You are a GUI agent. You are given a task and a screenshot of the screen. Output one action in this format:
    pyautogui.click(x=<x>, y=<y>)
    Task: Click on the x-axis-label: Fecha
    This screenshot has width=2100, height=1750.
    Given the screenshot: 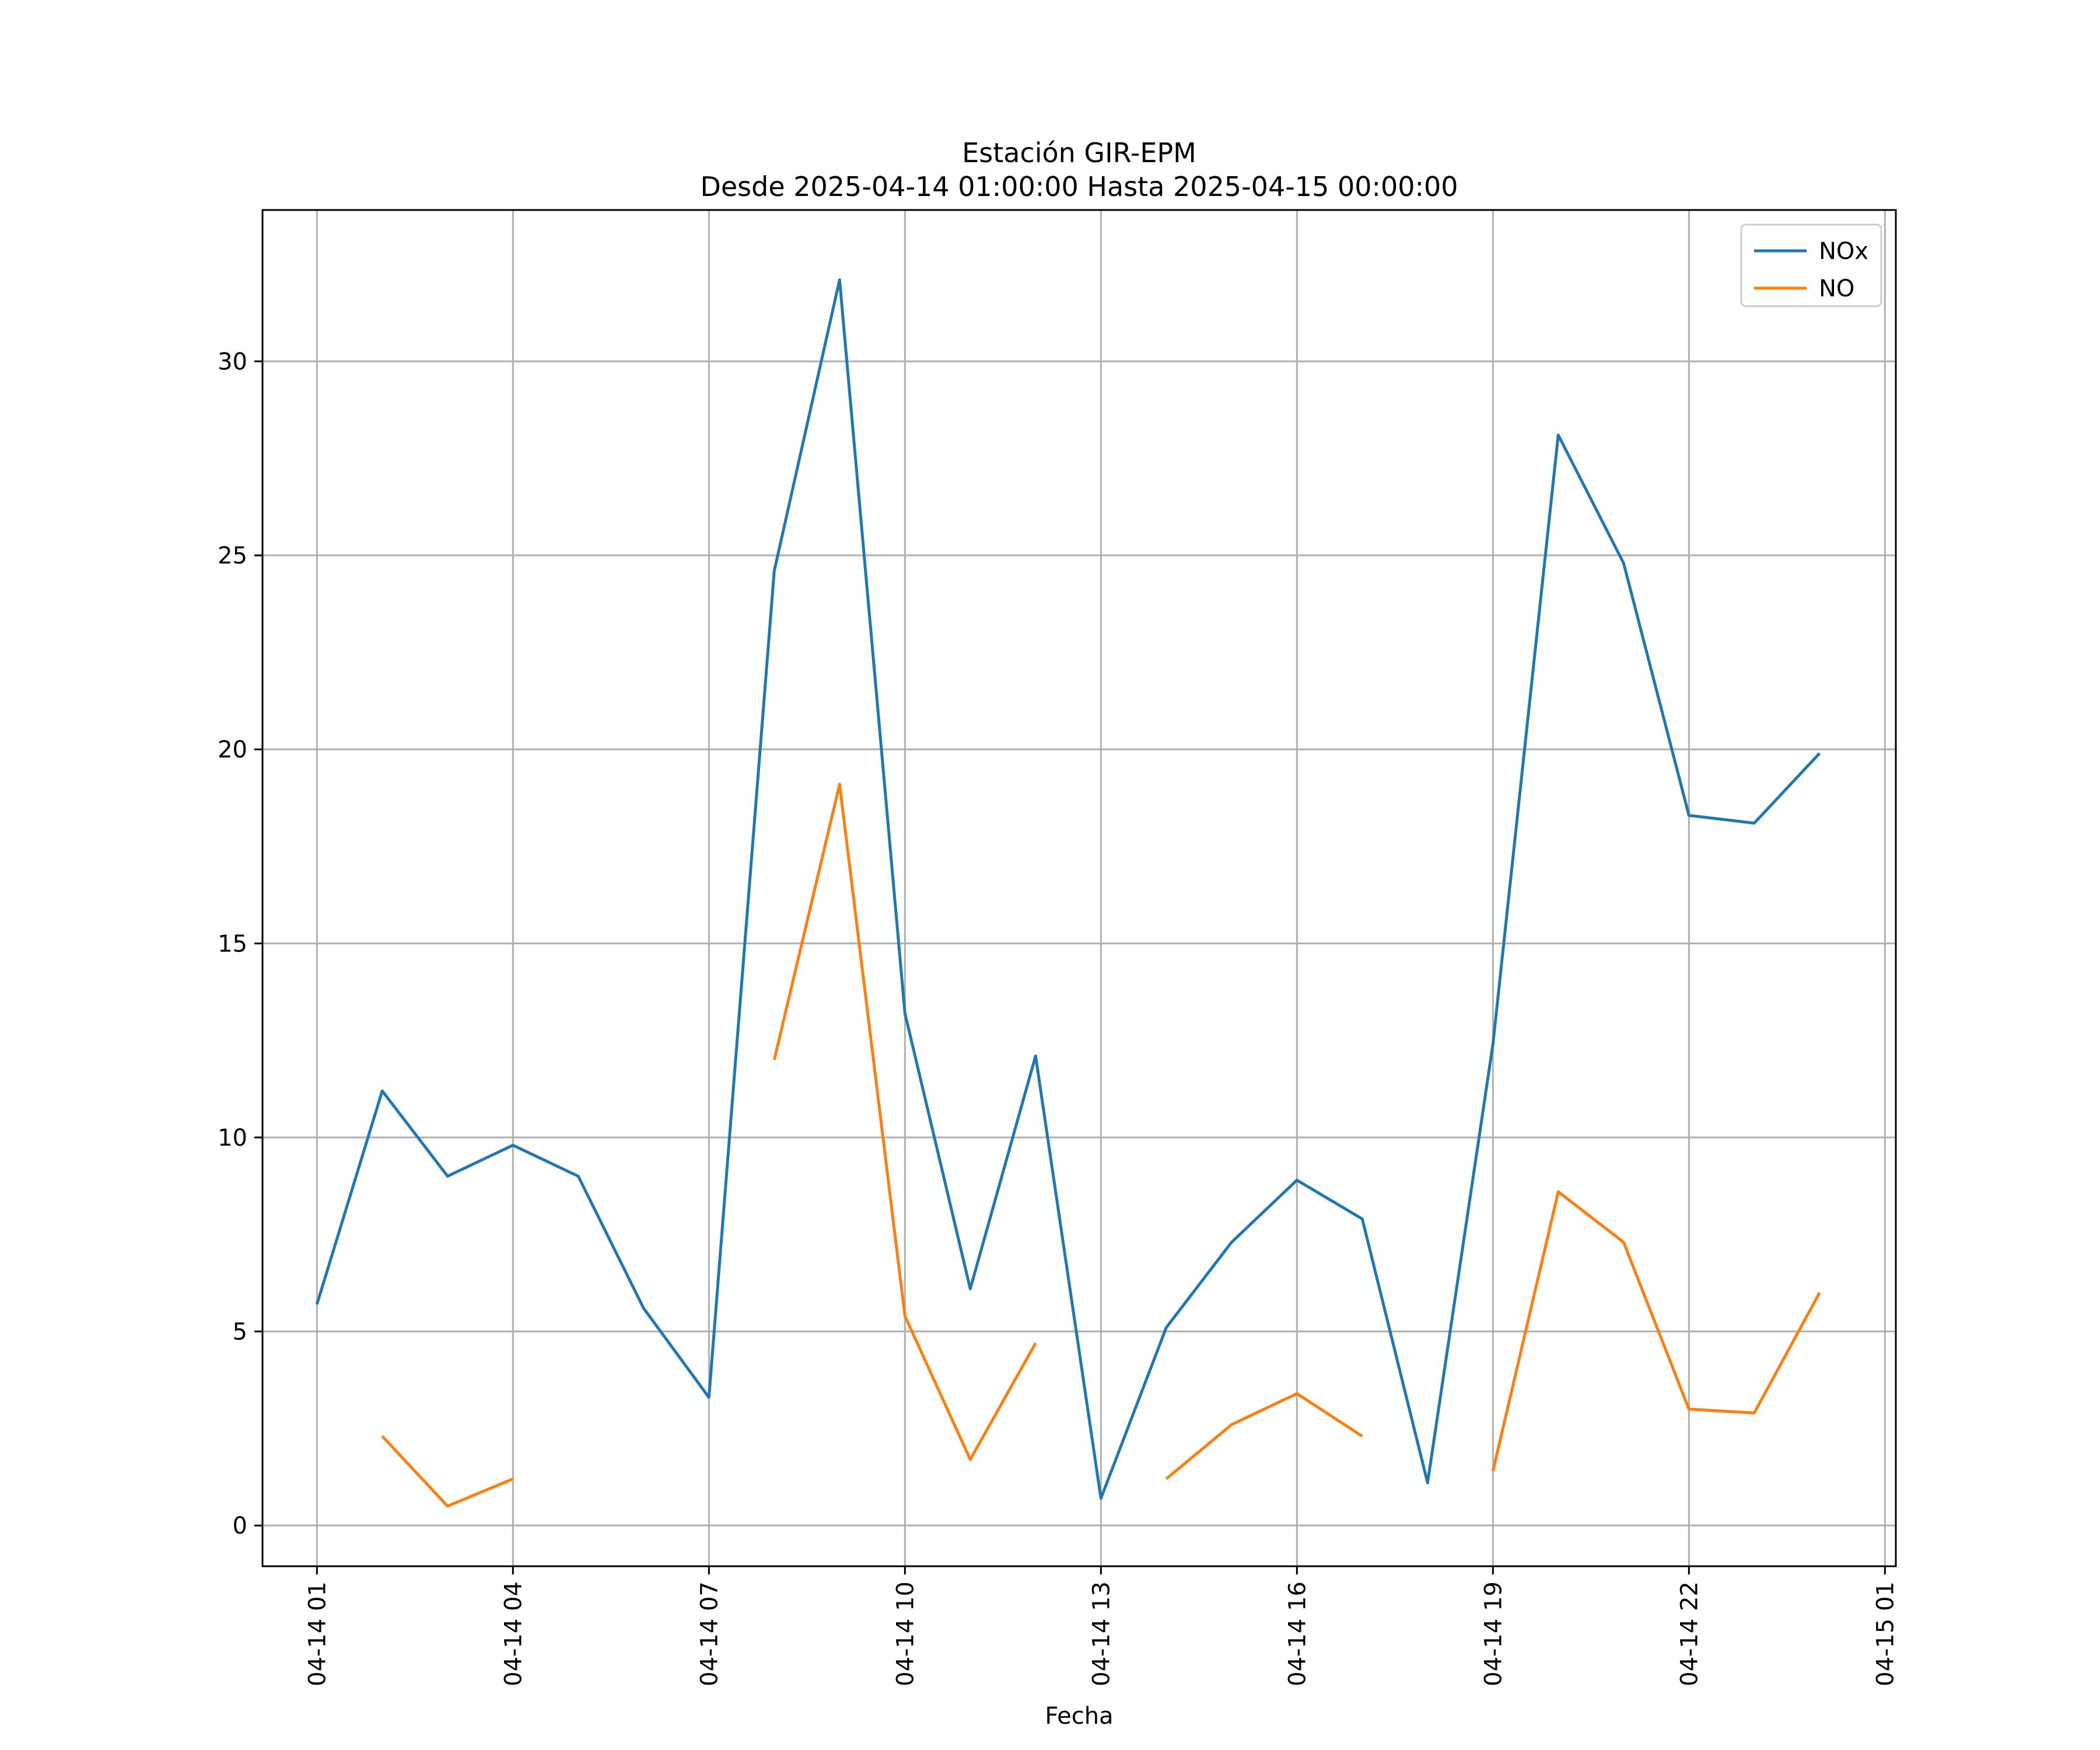 What is the action you would take?
    pyautogui.click(x=1079, y=1716)
    